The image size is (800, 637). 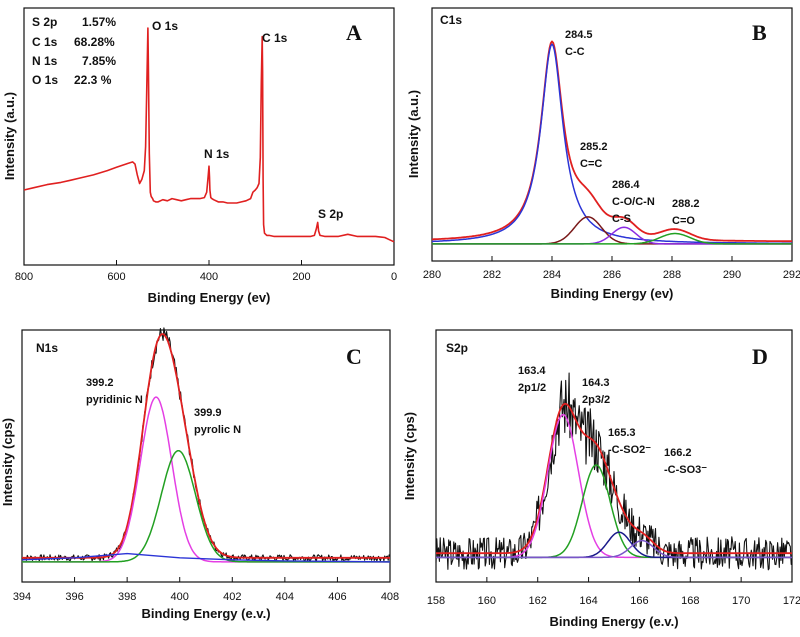 What do you see at coordinates (594, 147) in the screenshot?
I see `peak-energy: 285.2` at bounding box center [594, 147].